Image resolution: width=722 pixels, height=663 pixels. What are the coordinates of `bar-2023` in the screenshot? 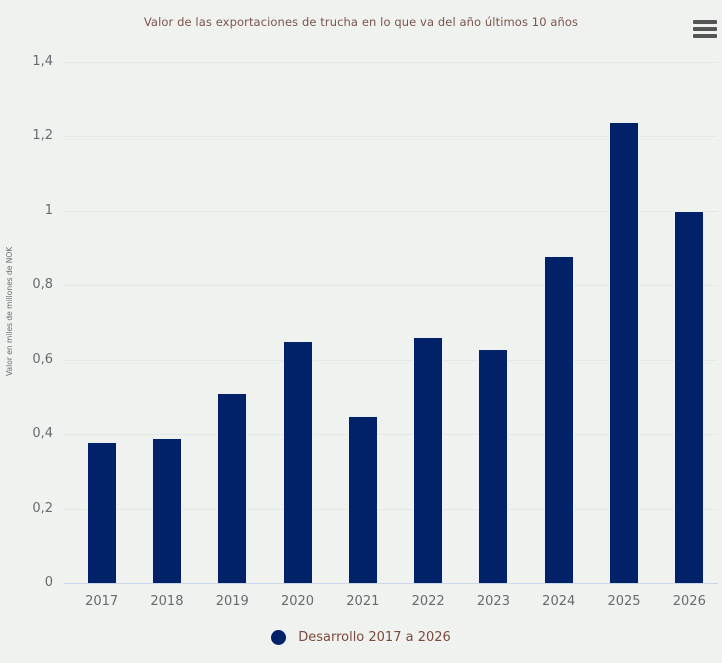 It's located at (493, 466).